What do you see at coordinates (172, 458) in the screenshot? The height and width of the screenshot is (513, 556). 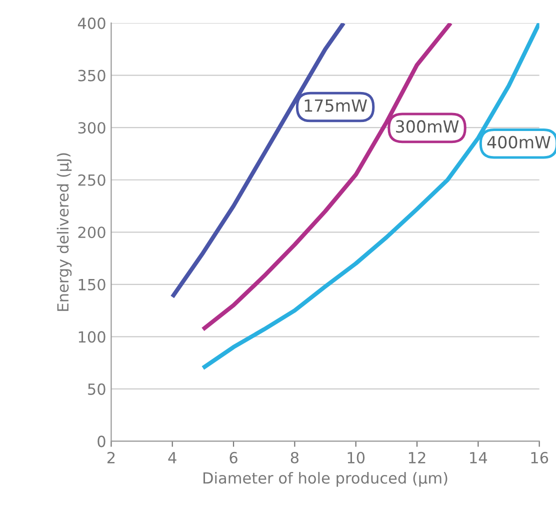 I see `x-tick-label: 4` at bounding box center [172, 458].